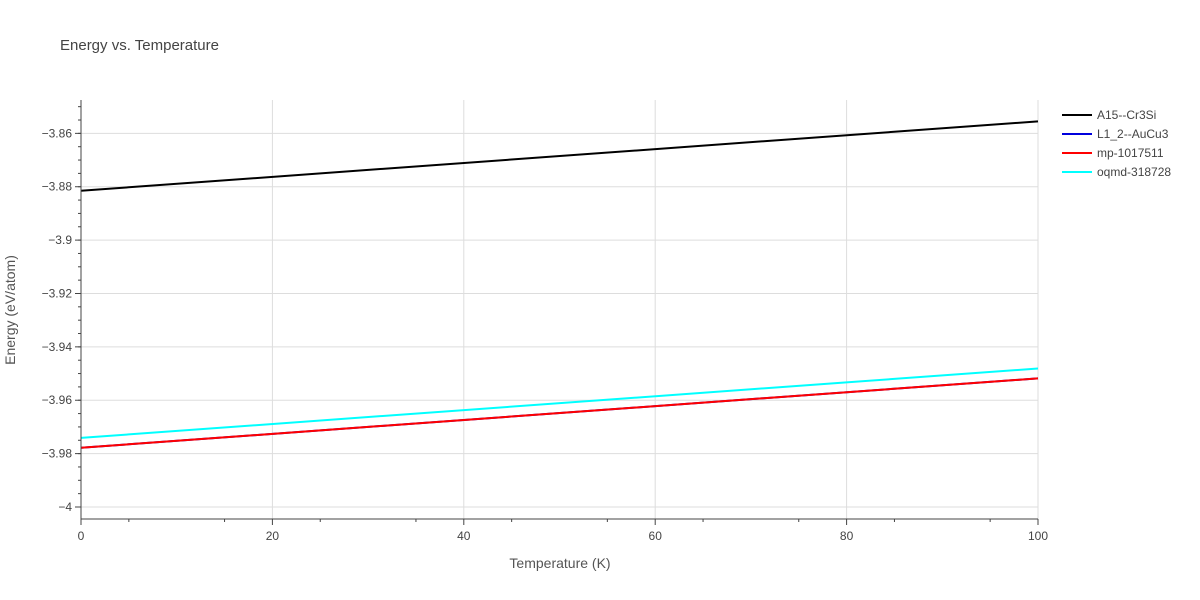  I want to click on x-tick-label: 20, so click(273, 536).